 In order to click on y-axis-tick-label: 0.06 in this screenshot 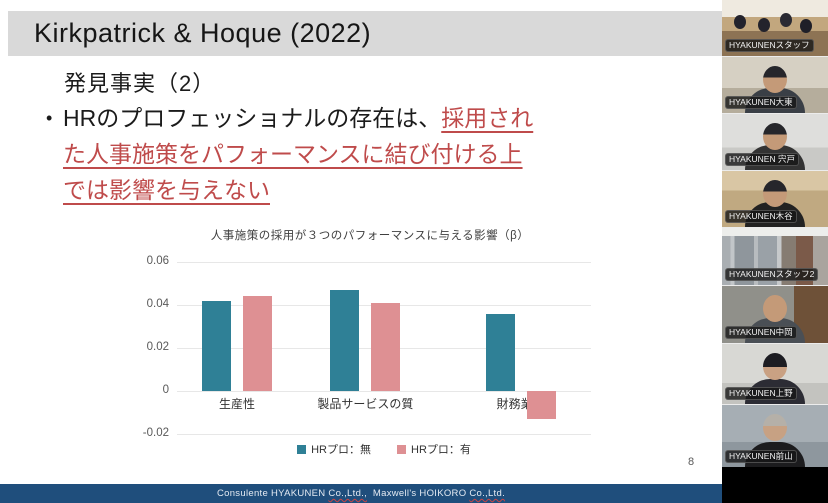, I will do `click(157, 261)`.